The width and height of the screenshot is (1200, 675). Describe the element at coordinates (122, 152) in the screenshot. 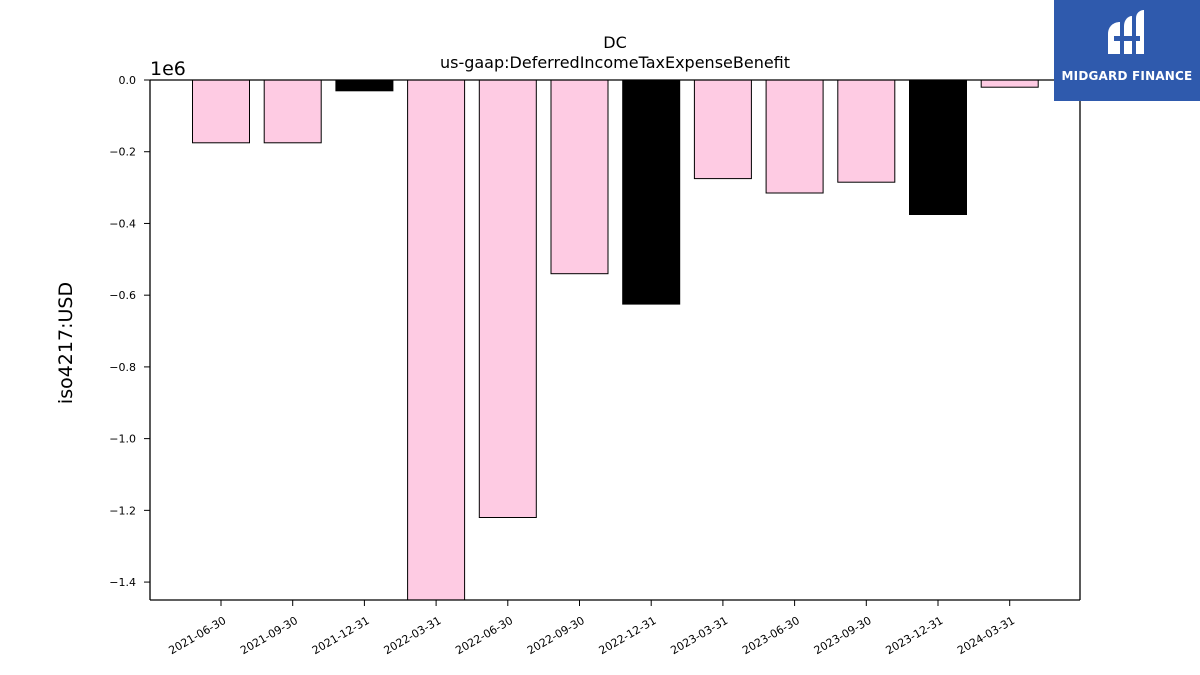

I see `y-tick-label: −0.2` at that location.